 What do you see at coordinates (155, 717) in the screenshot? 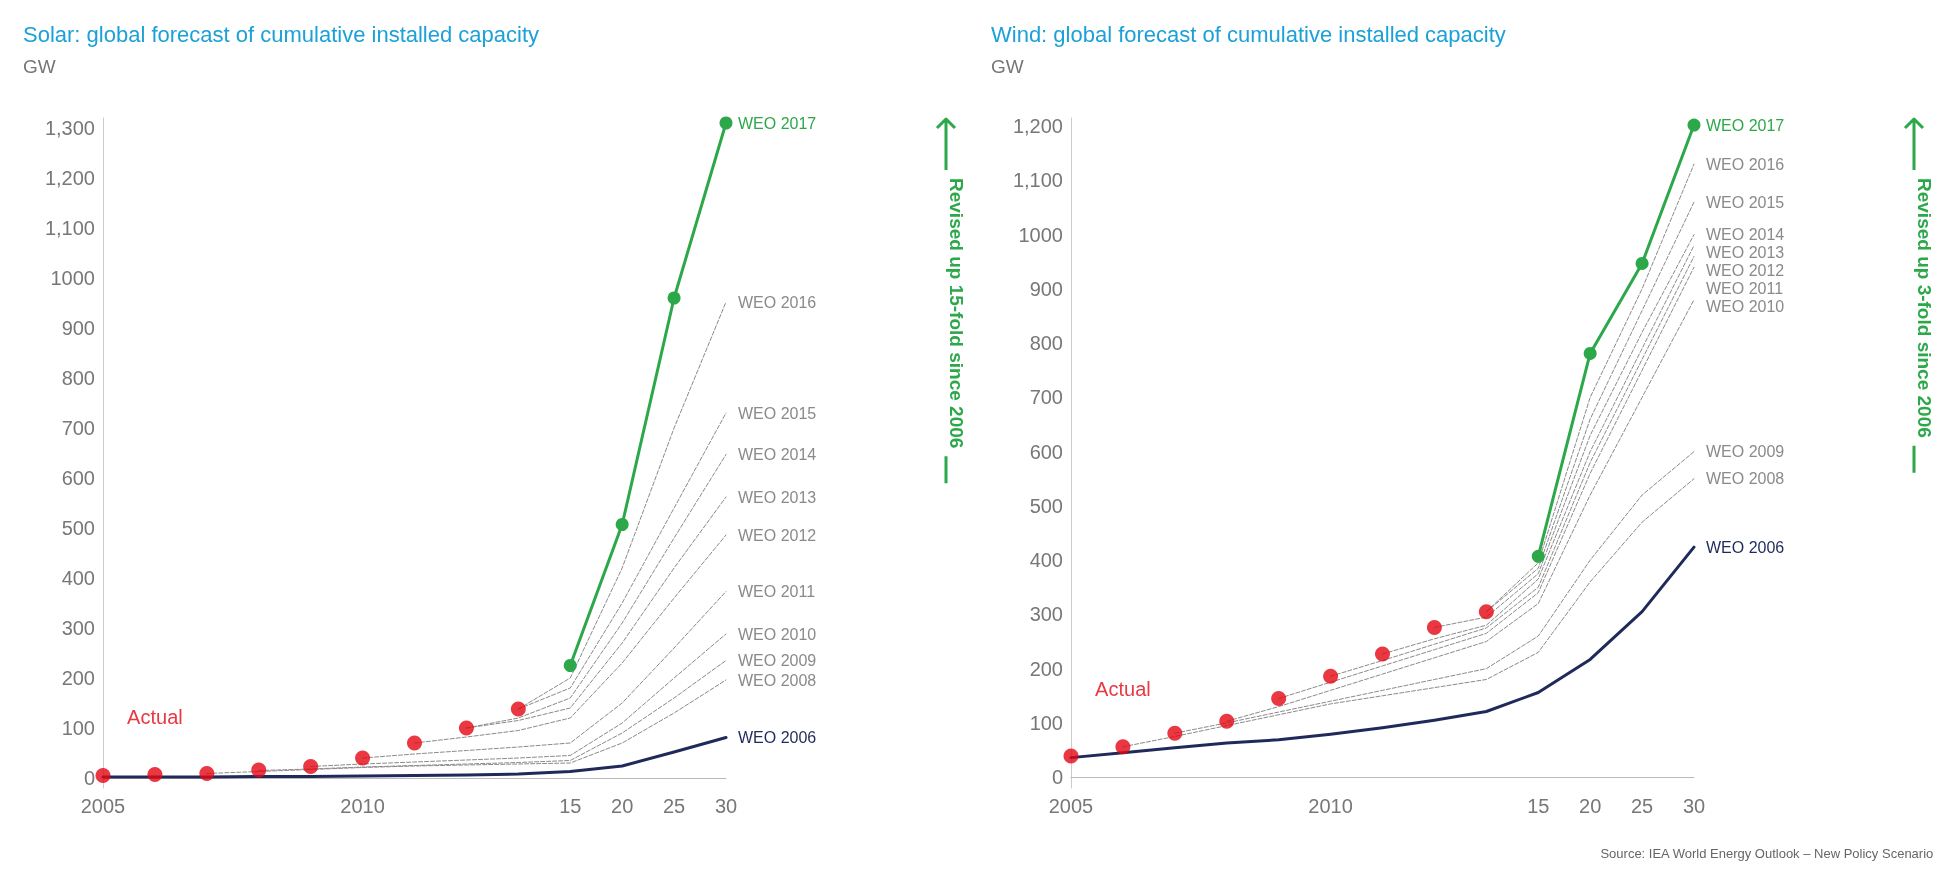
I see `text: Actual` at bounding box center [155, 717].